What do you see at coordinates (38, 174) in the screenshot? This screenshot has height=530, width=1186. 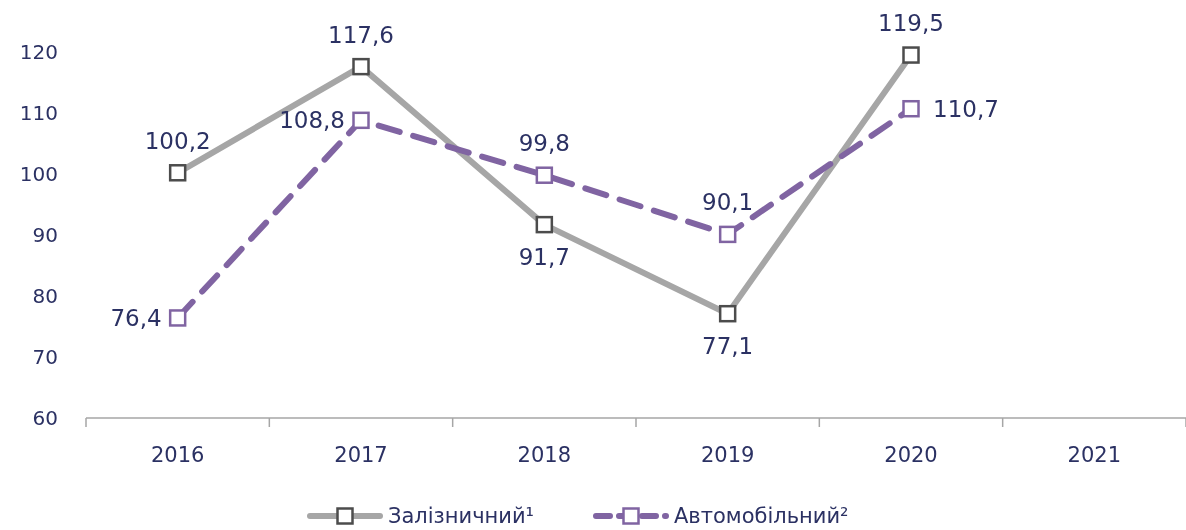 I see `y-tick-label: 100` at bounding box center [38, 174].